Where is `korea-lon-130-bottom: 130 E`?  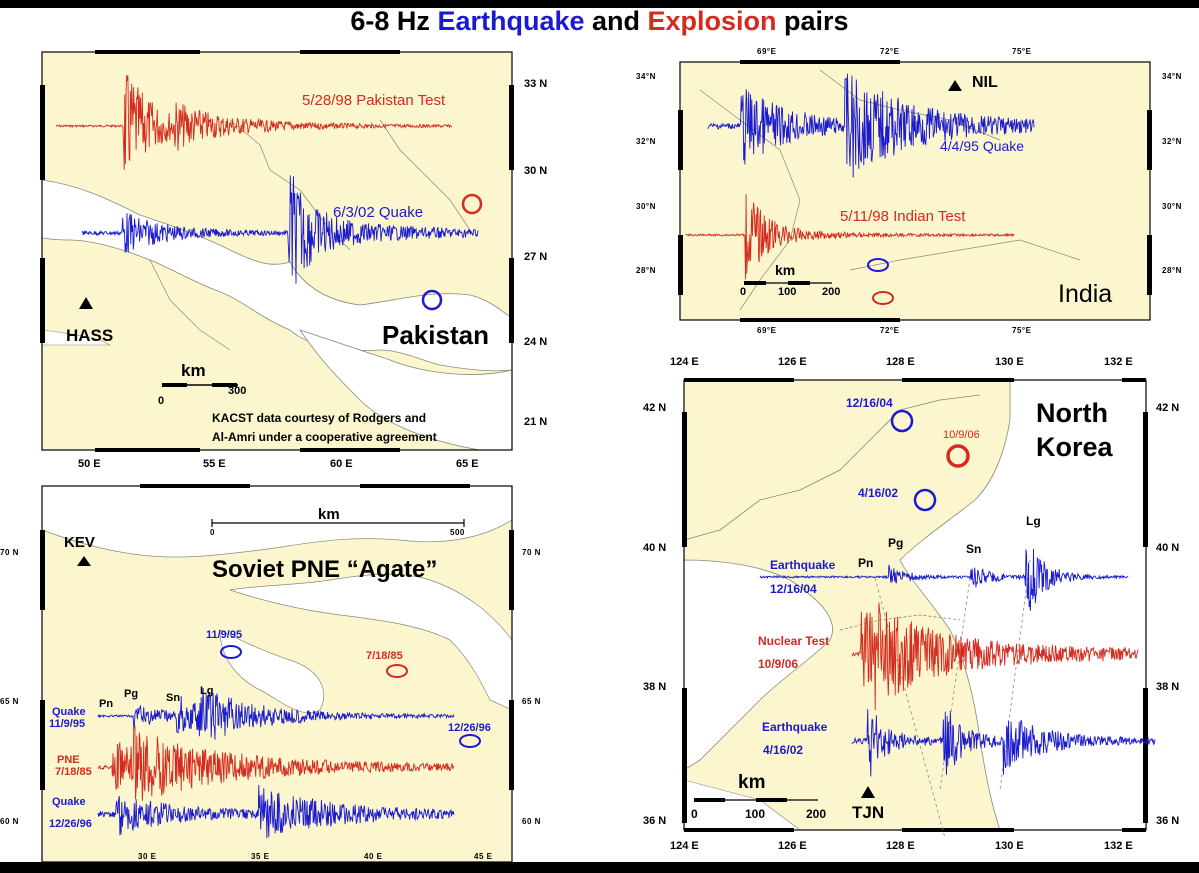
korea-lon-130-bottom: 130 E is located at coordinates (1009, 846).